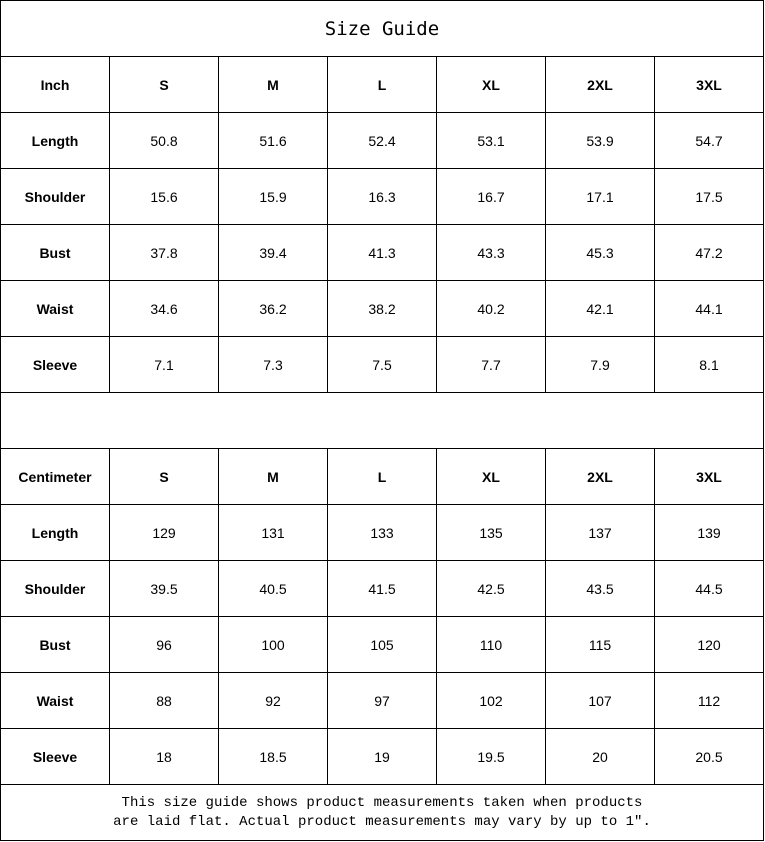 Image resolution: width=765 pixels, height=842 pixels. I want to click on measurement-value: 16.3, so click(382, 196).